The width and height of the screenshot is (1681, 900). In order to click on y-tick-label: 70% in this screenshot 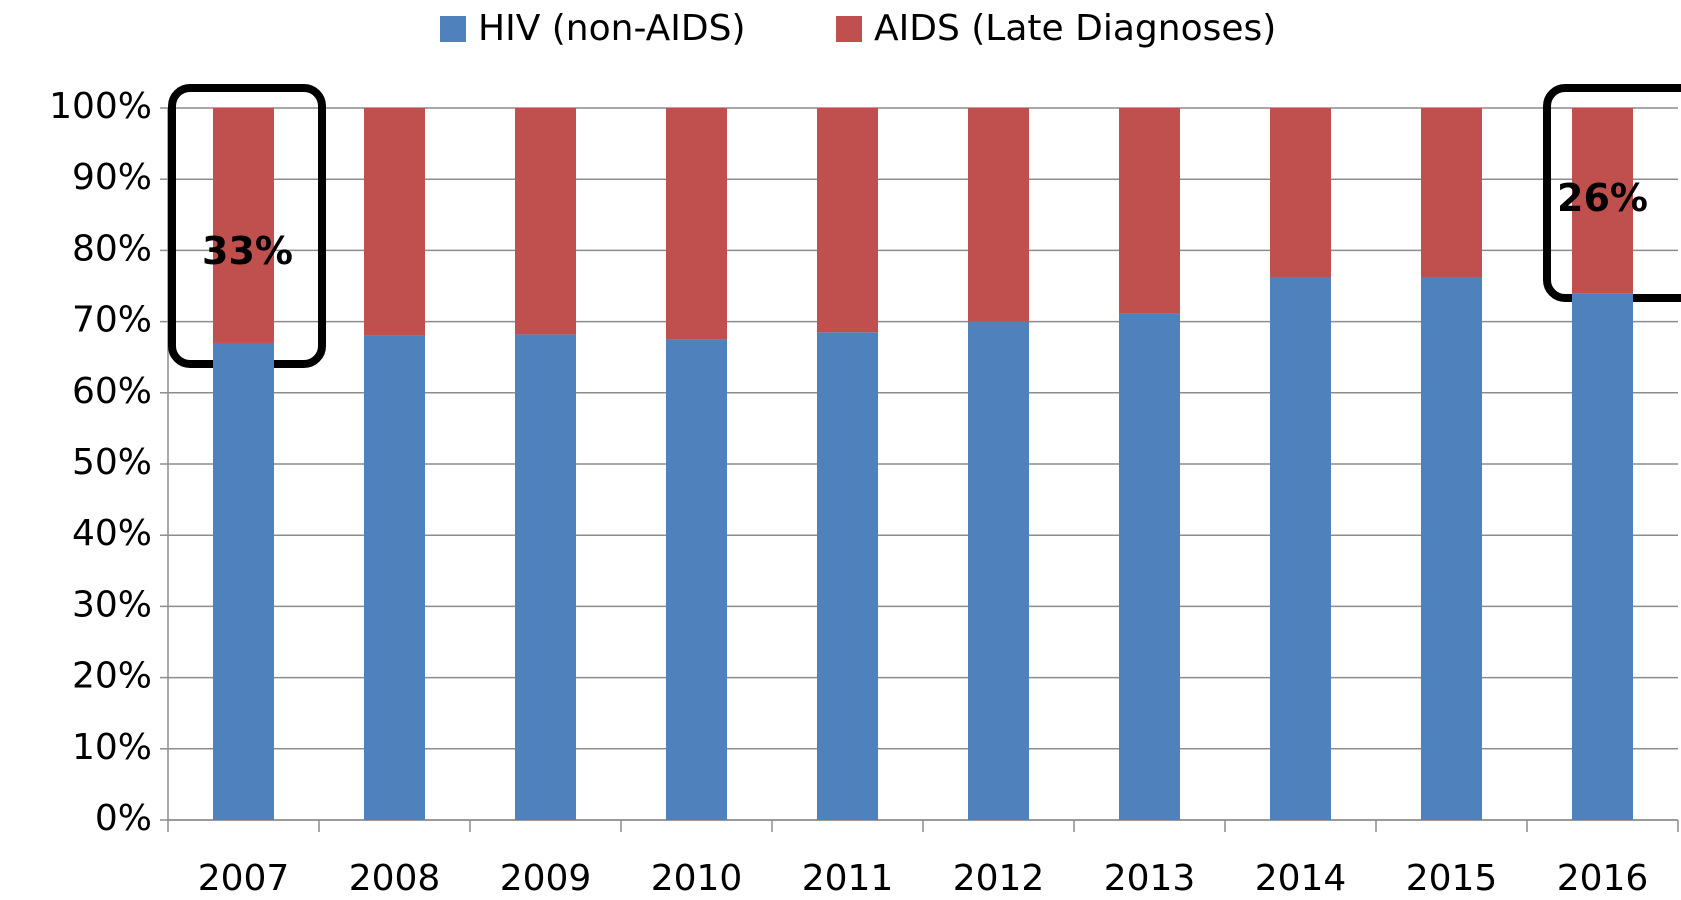, I will do `click(112, 320)`.